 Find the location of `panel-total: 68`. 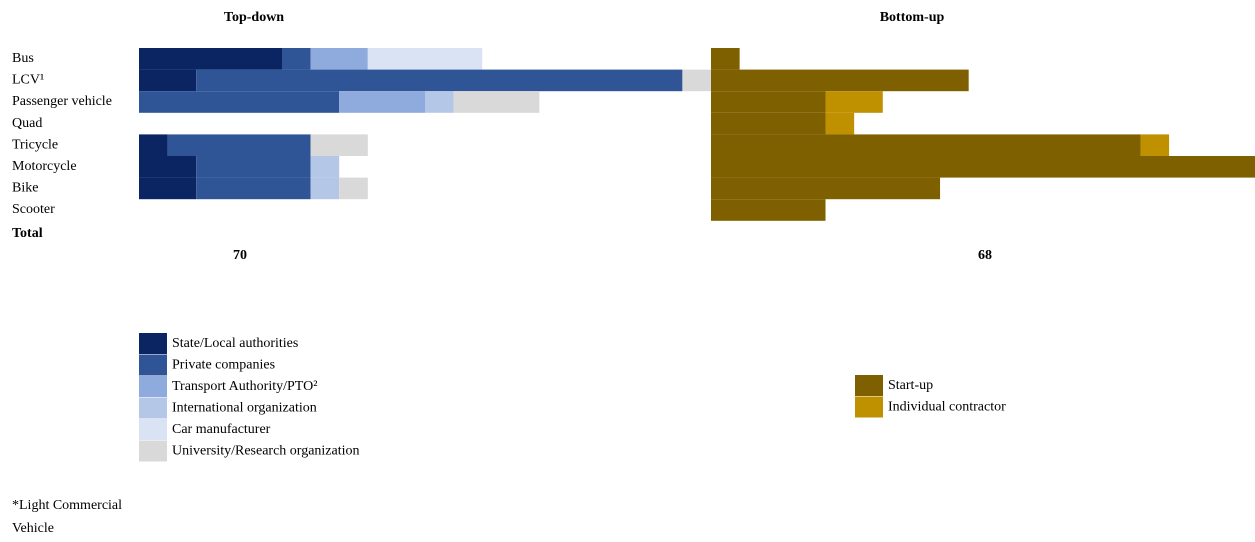

panel-total: 68 is located at coordinates (985, 255).